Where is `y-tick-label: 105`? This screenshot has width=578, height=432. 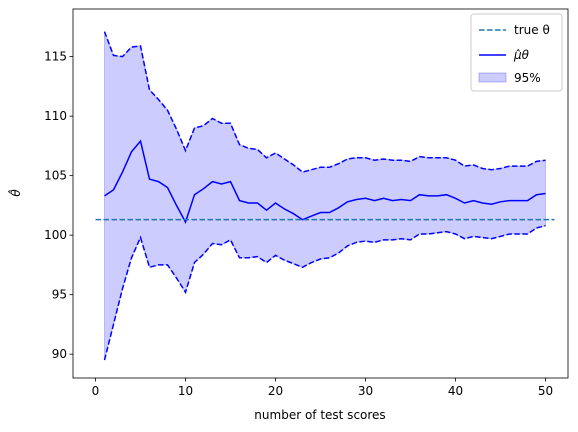 y-tick-label: 105 is located at coordinates (55, 176).